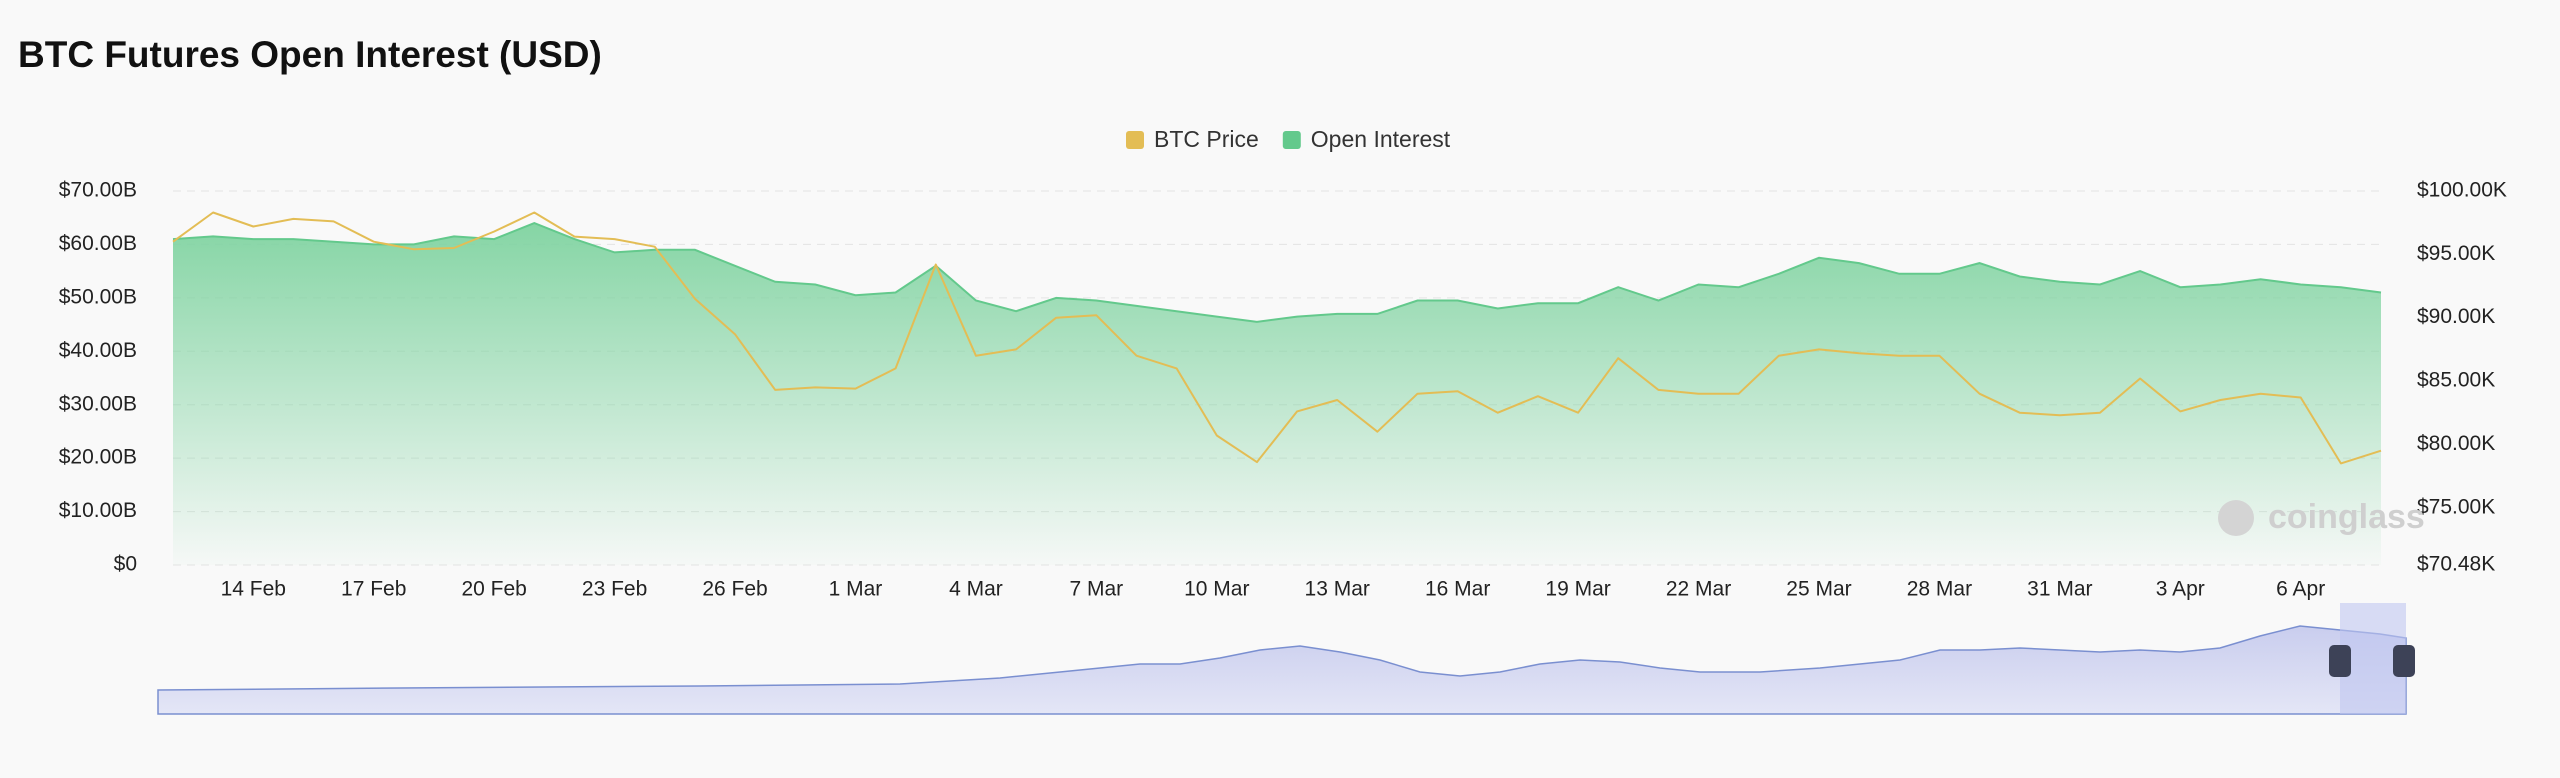 Image resolution: width=2560 pixels, height=778 pixels. Describe the element at coordinates (2456, 316) in the screenshot. I see `y2-tick-label: $90.00K` at that location.